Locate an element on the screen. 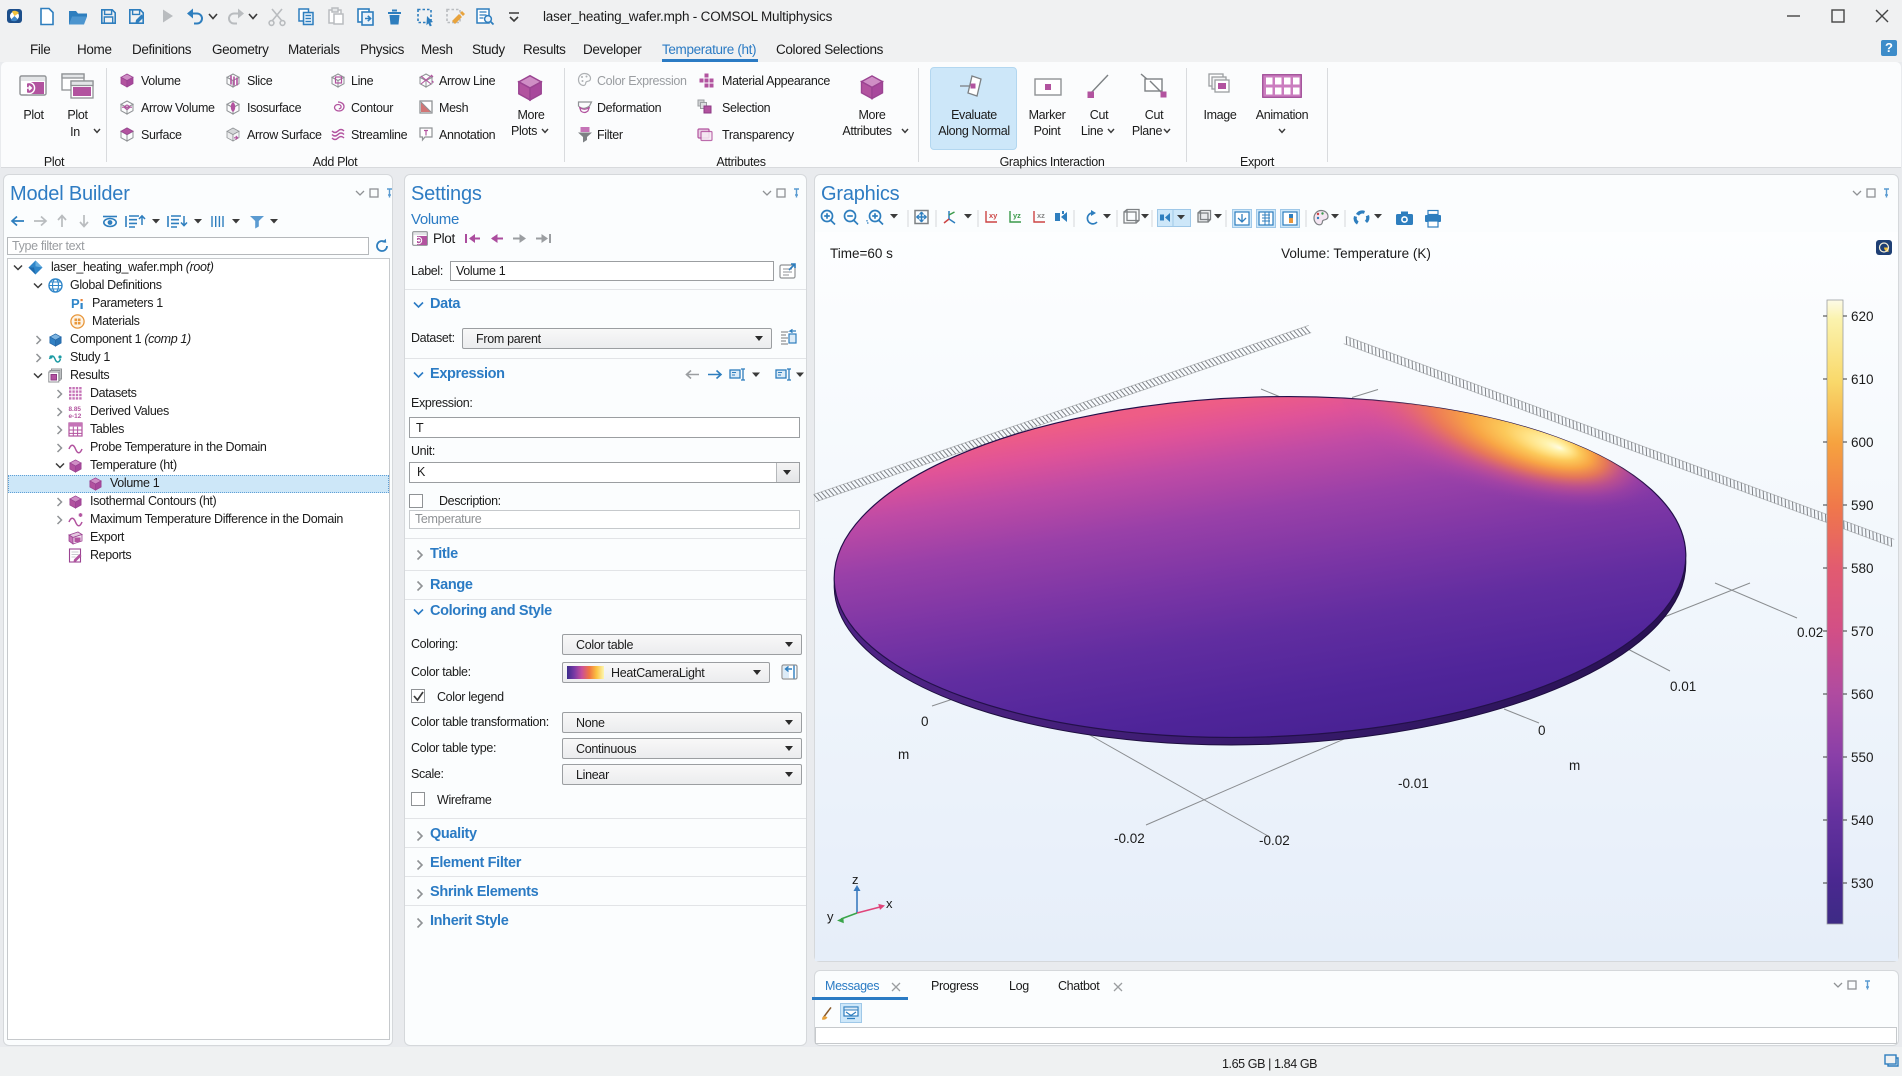  svg-text: 610 is located at coordinates (1862, 379).